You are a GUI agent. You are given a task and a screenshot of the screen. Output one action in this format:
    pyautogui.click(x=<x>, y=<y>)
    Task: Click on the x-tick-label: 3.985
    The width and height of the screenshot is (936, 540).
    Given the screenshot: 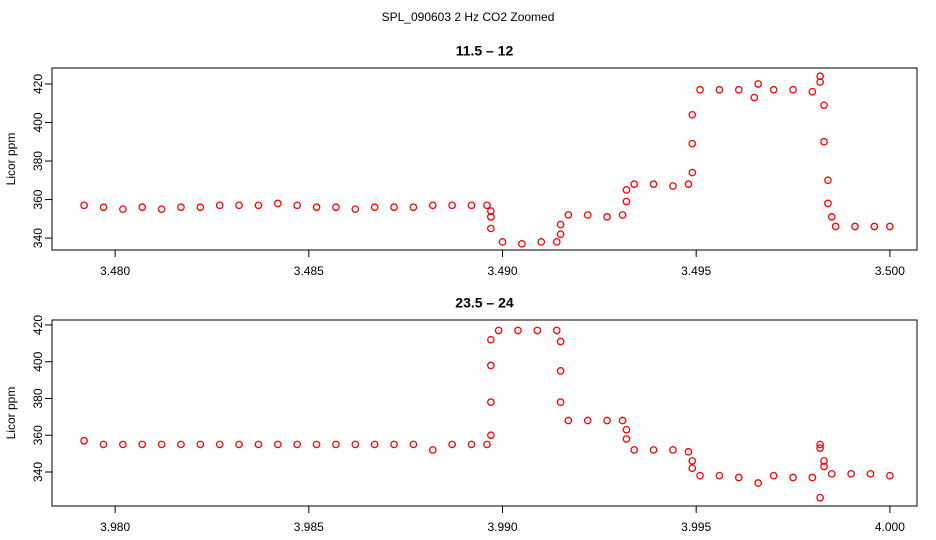 What is the action you would take?
    pyautogui.click(x=309, y=527)
    